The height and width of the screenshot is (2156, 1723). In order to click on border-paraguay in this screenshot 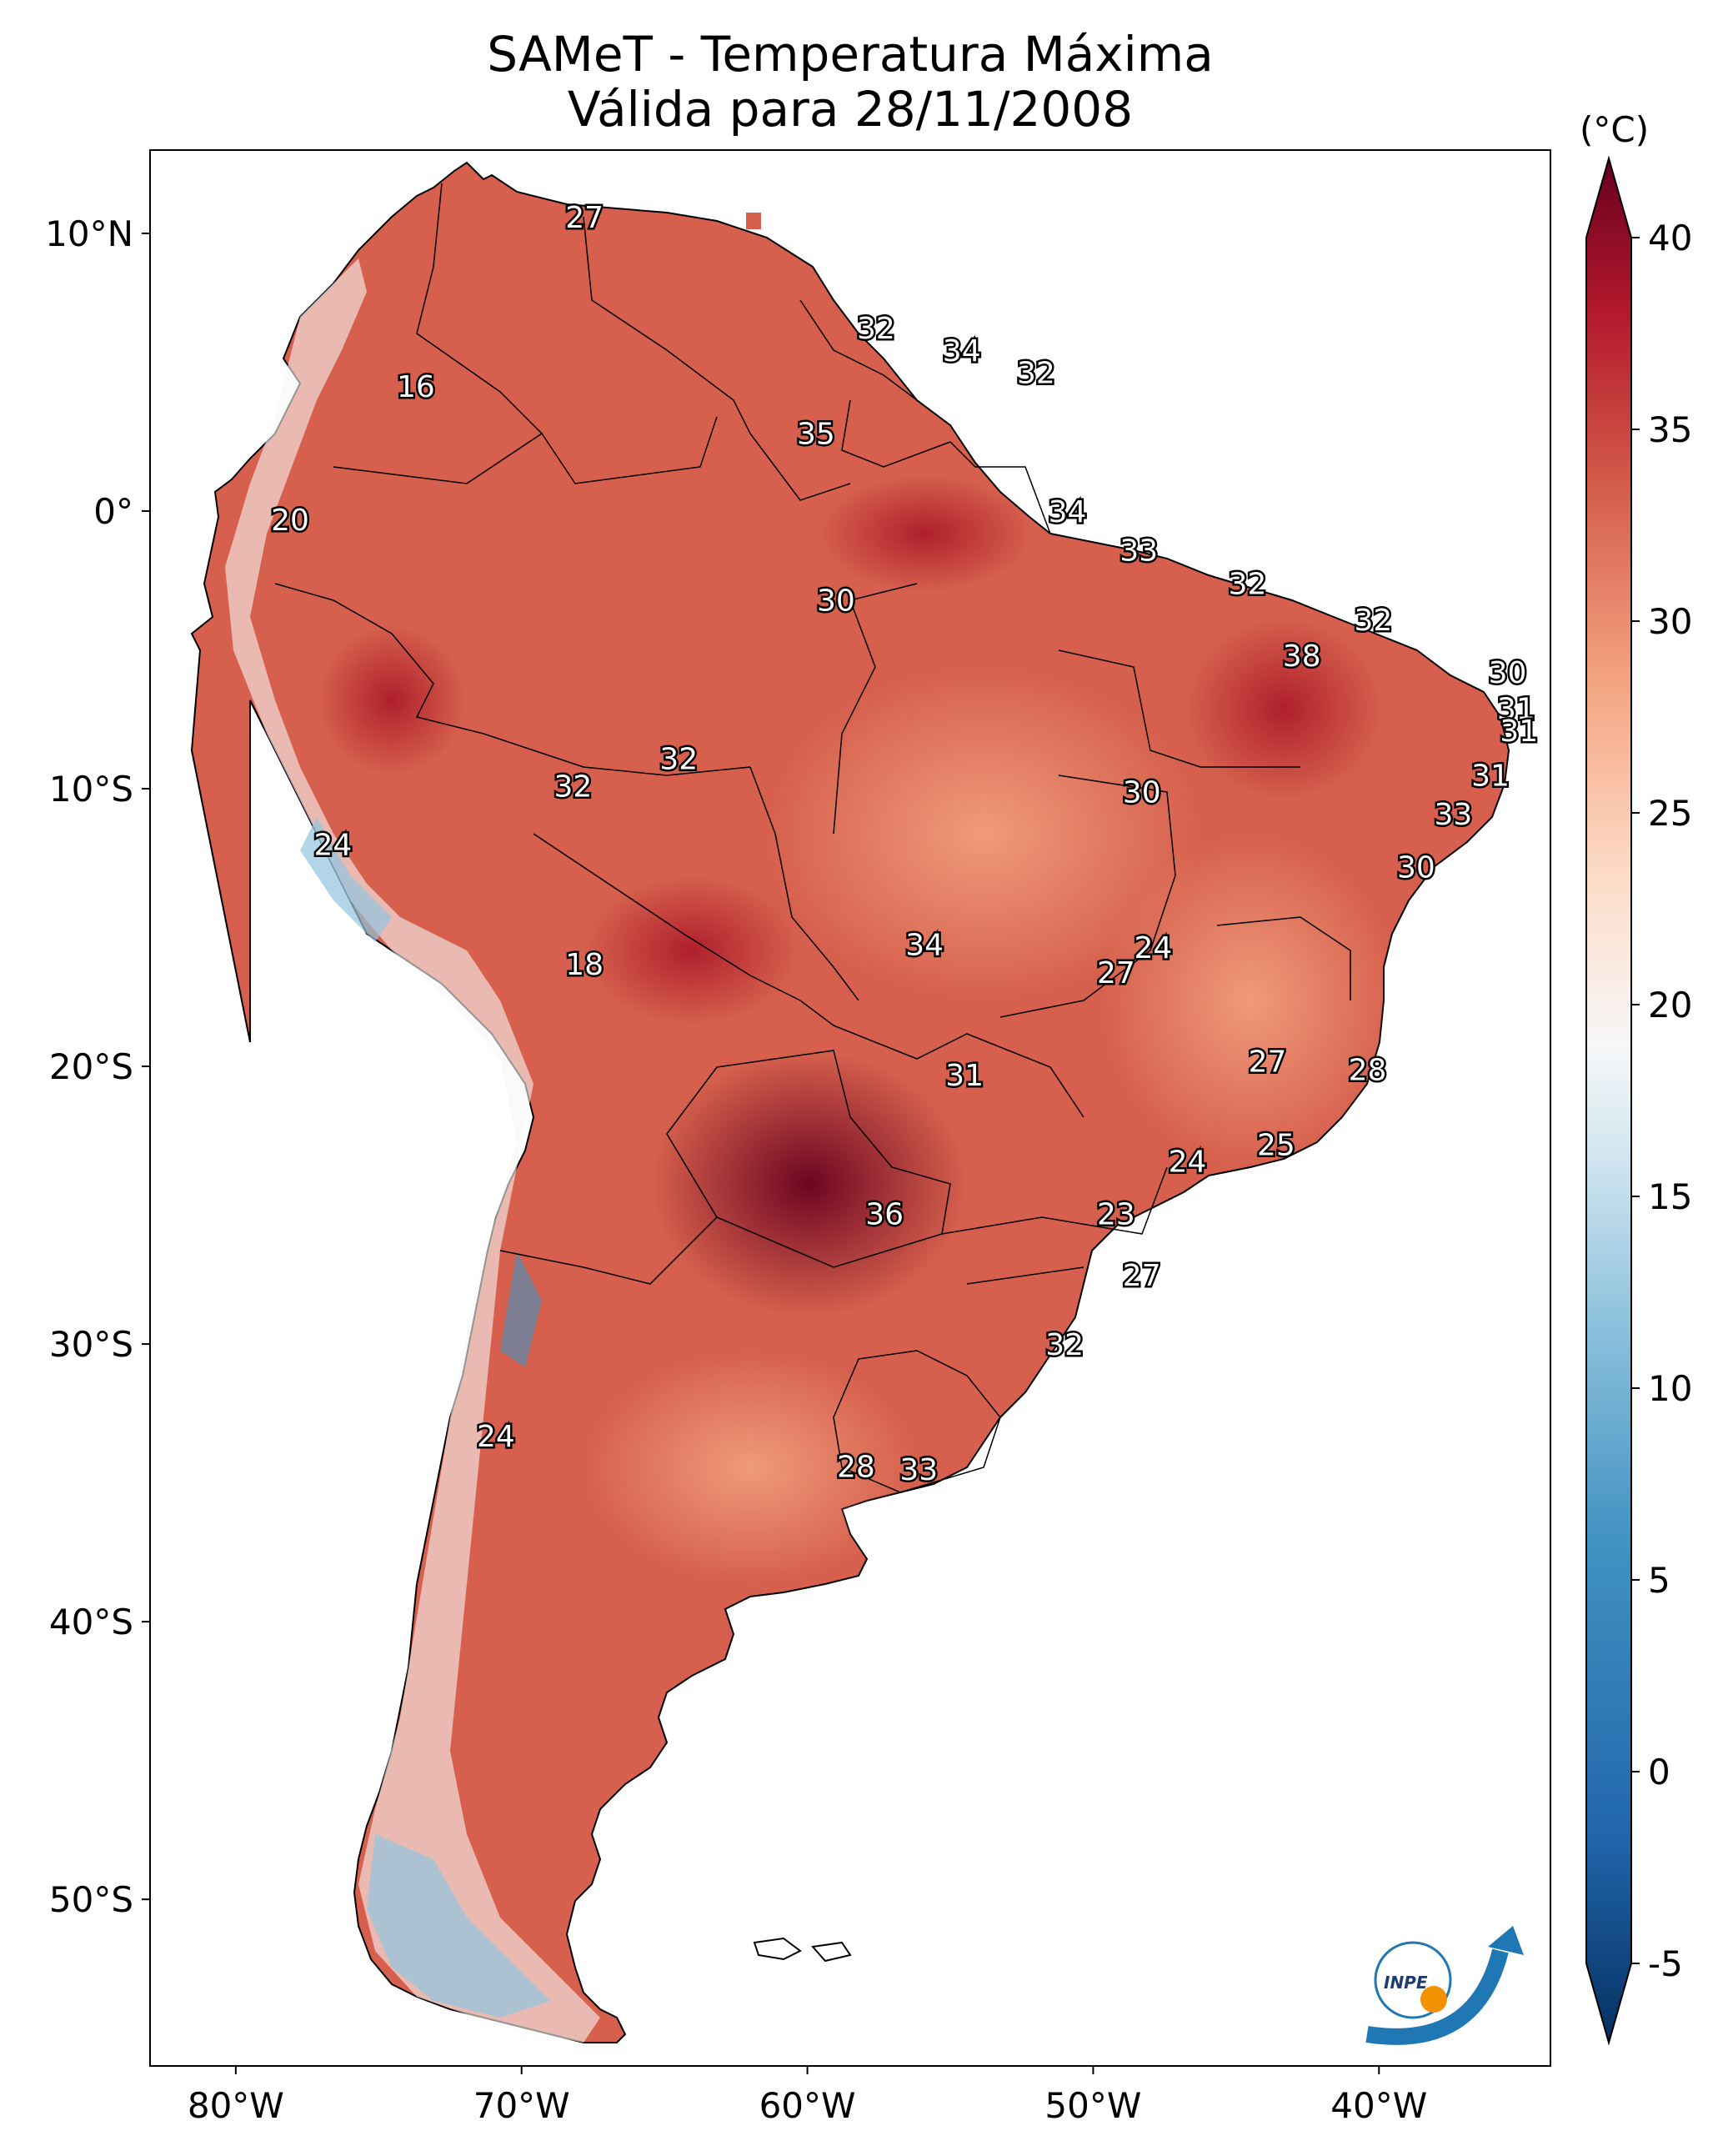, I will do `click(809, 1159)`.